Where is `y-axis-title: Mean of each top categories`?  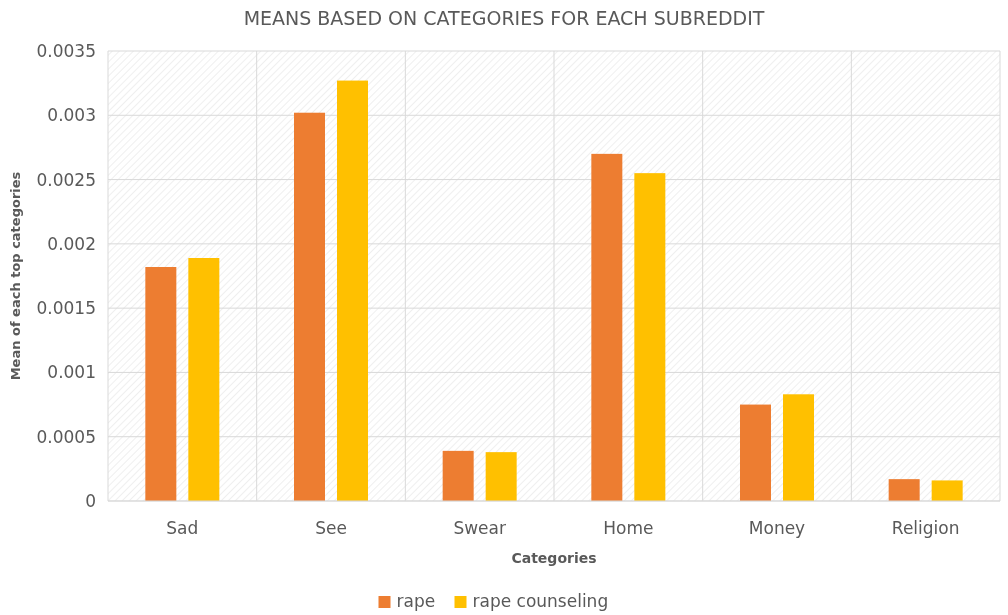 y-axis-title: Mean of each top categories is located at coordinates (15, 276).